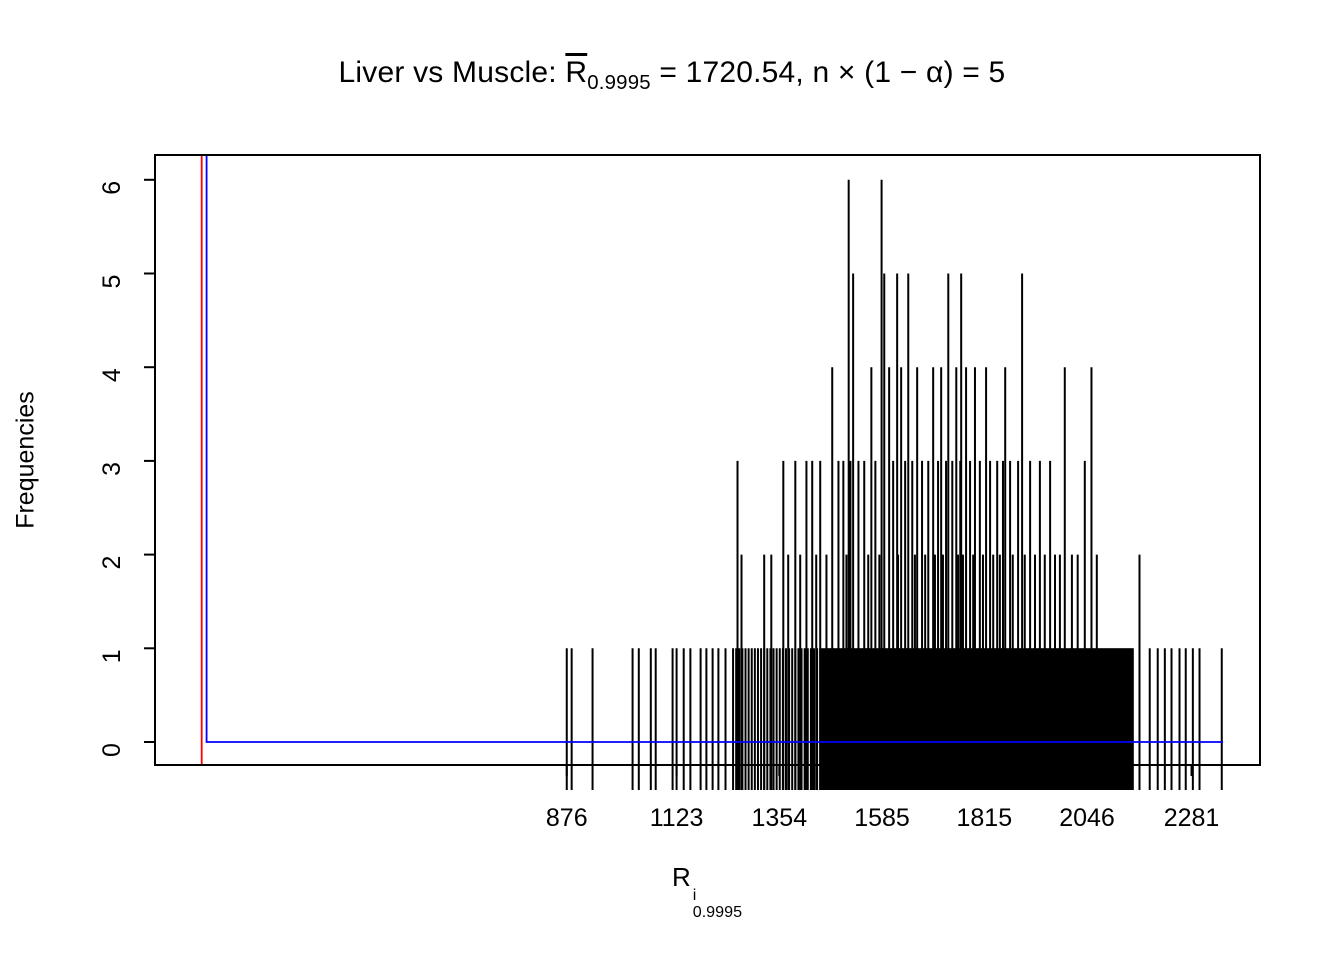 Image resolution: width=1344 pixels, height=960 pixels. What do you see at coordinates (694, 895) in the screenshot?
I see `x-label-superscript: i` at bounding box center [694, 895].